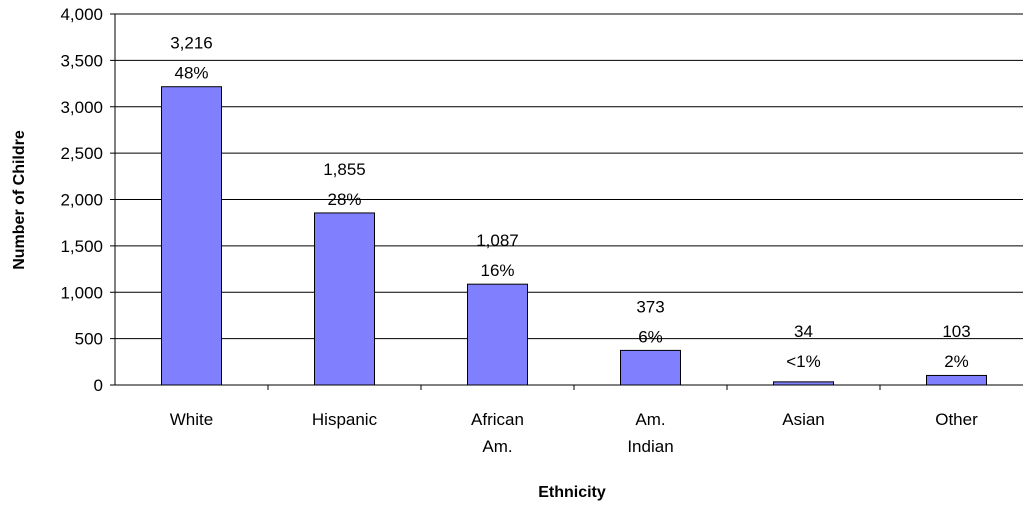 This screenshot has height=506, width=1023. I want to click on y-tick-label: 0, so click(98, 385).